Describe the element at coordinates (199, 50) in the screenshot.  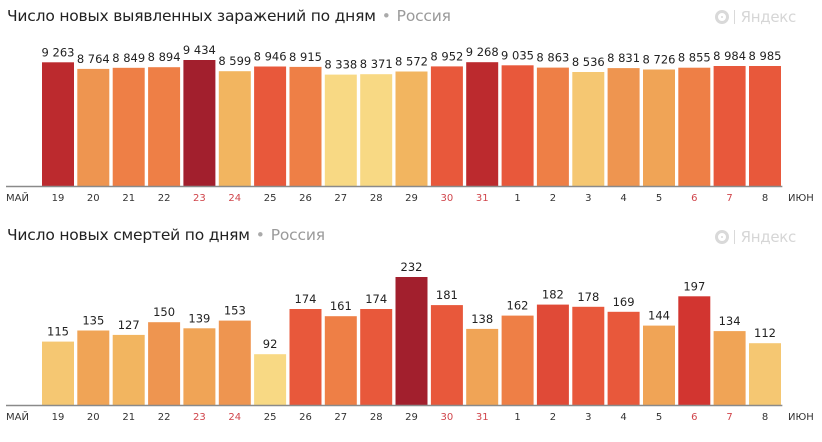
I see `data-label: 9 434` at that location.